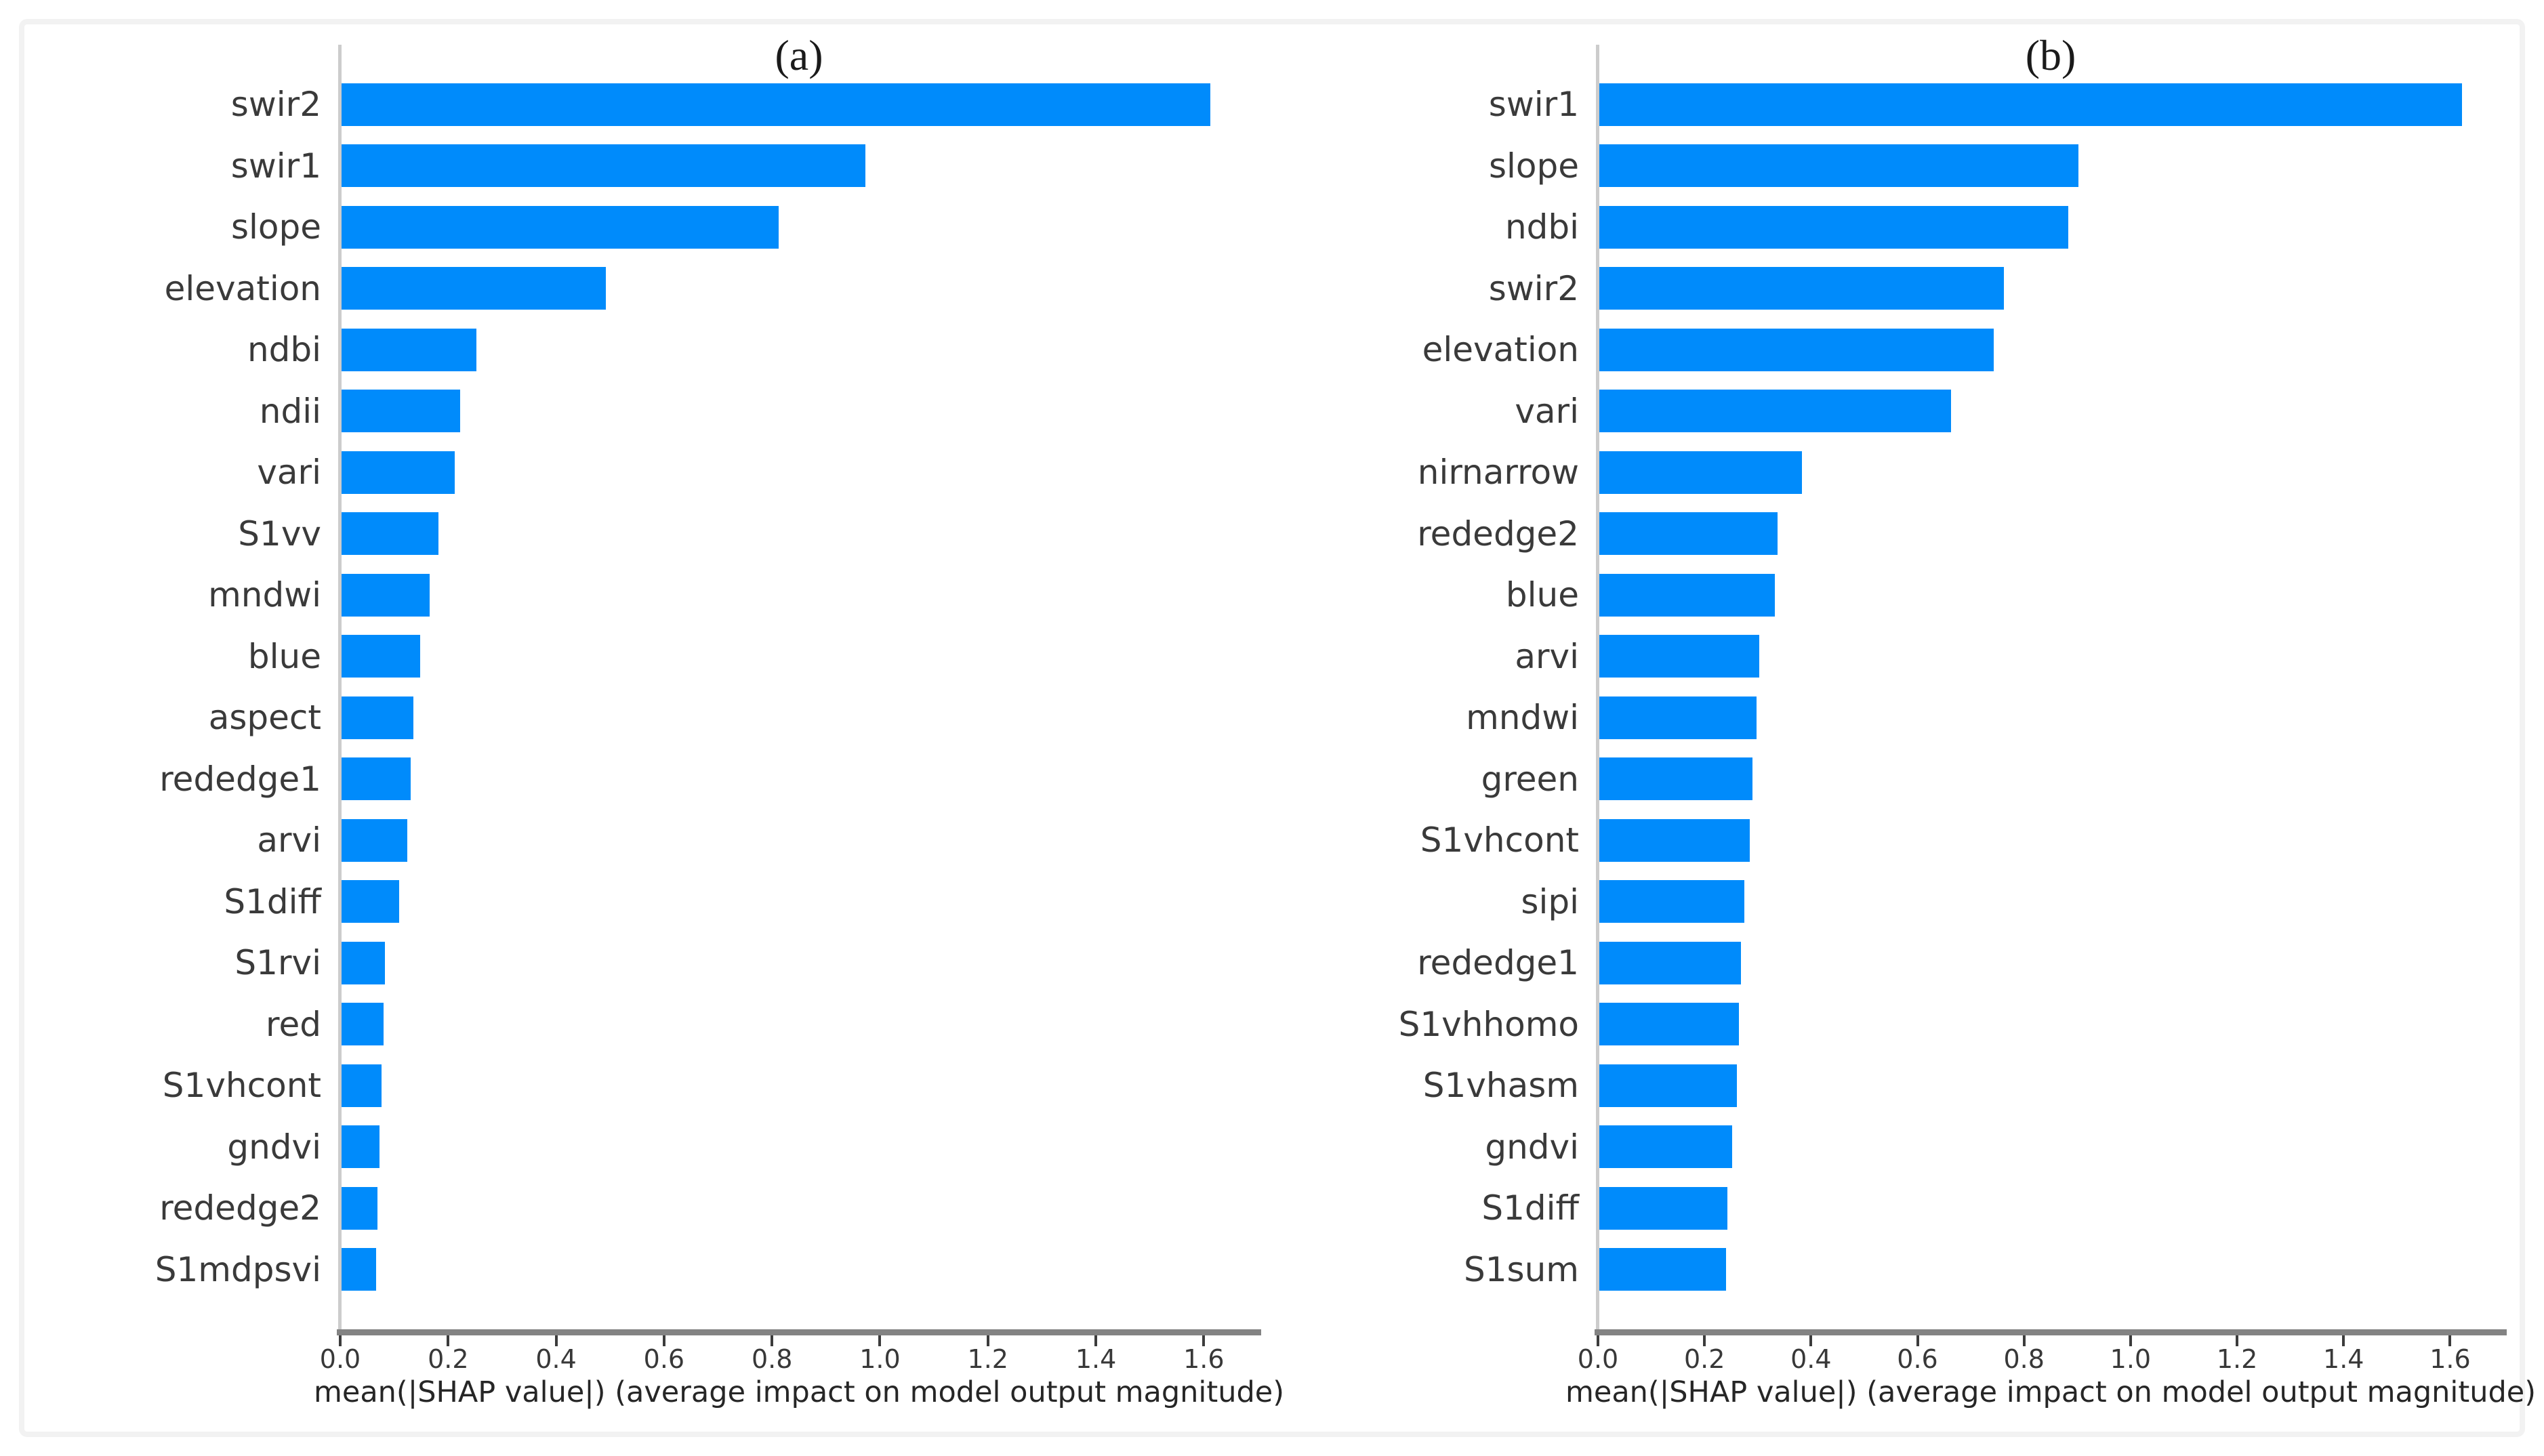 The width and height of the screenshot is (2544, 1456). Describe the element at coordinates (1839, 165) in the screenshot. I see `chart-b-bar-slope` at that location.